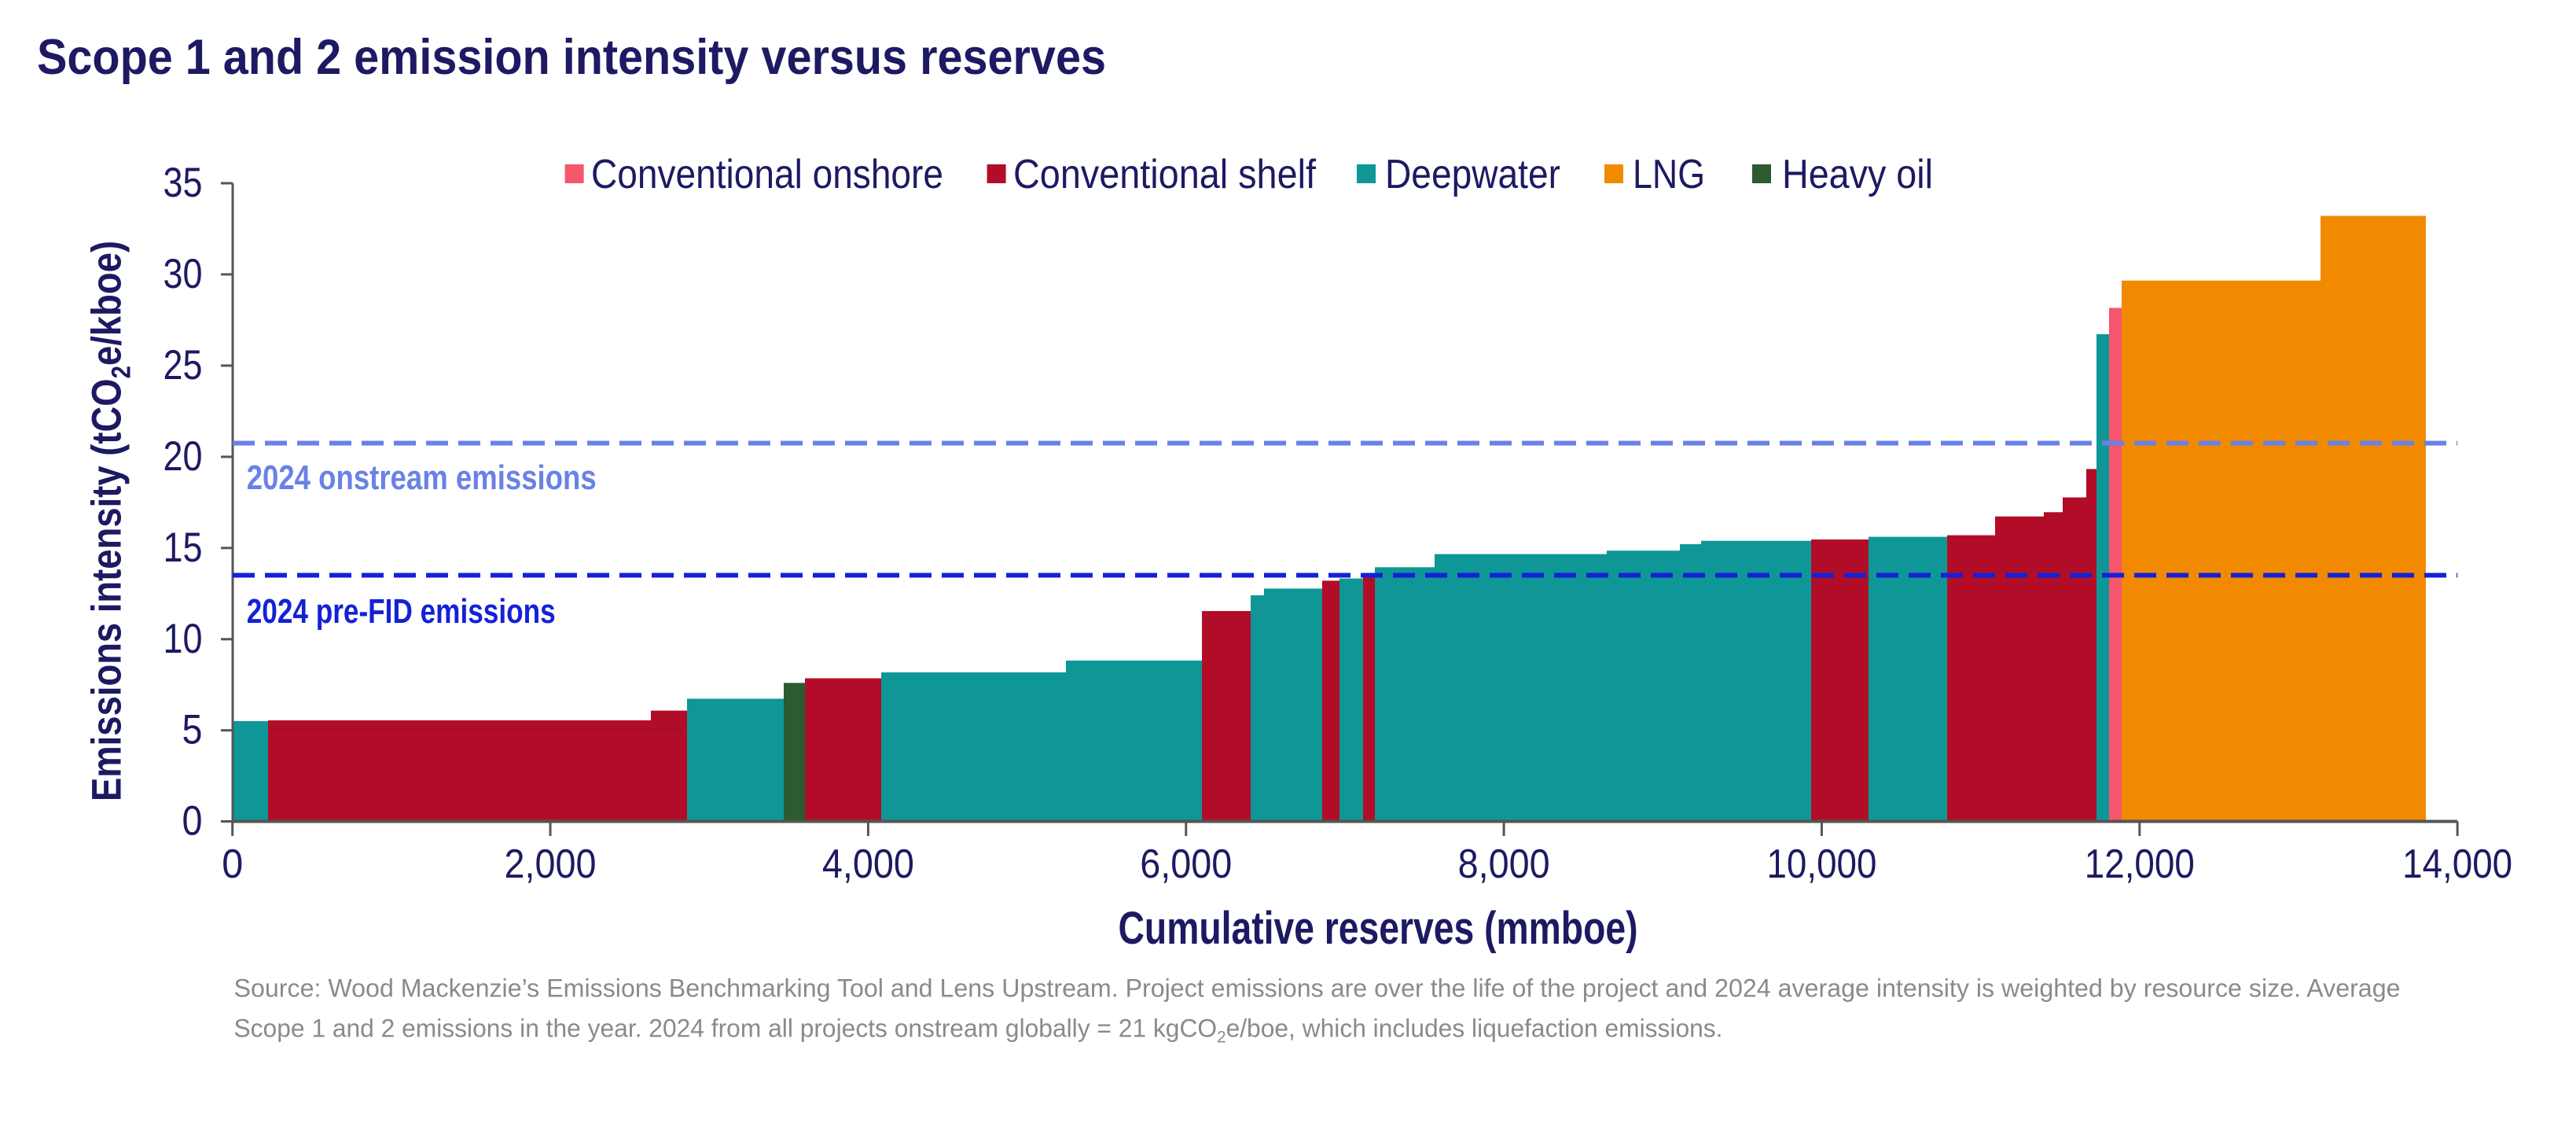  What do you see at coordinates (2457, 864) in the screenshot?
I see `svg-text: 14,000` at bounding box center [2457, 864].